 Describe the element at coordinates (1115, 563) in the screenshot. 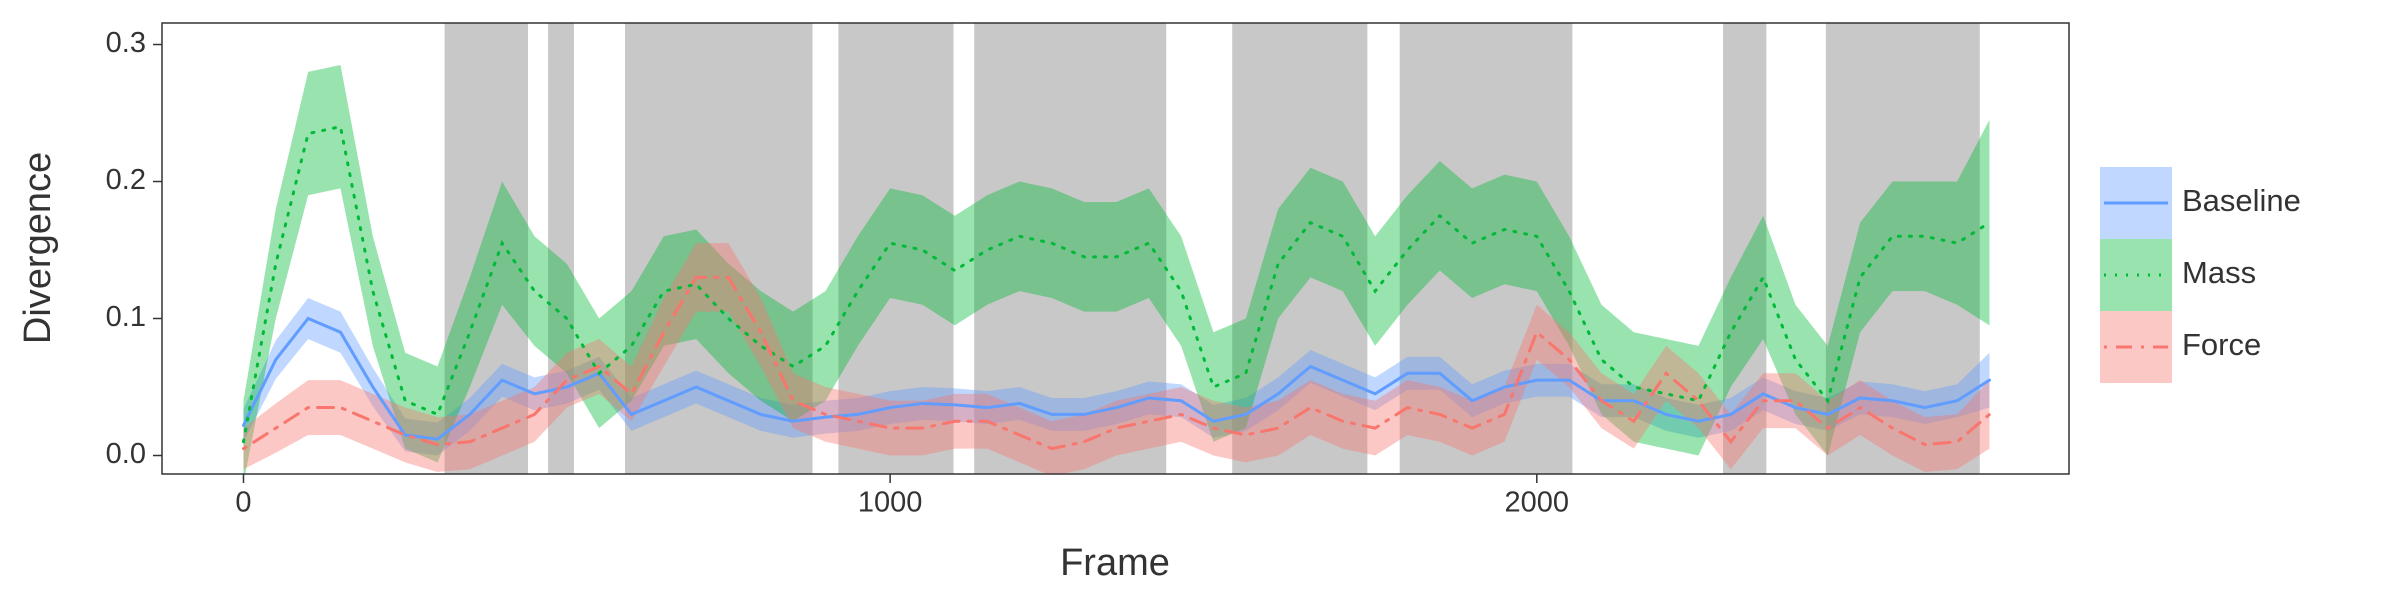

I see `x-axis-label: Frame` at that location.